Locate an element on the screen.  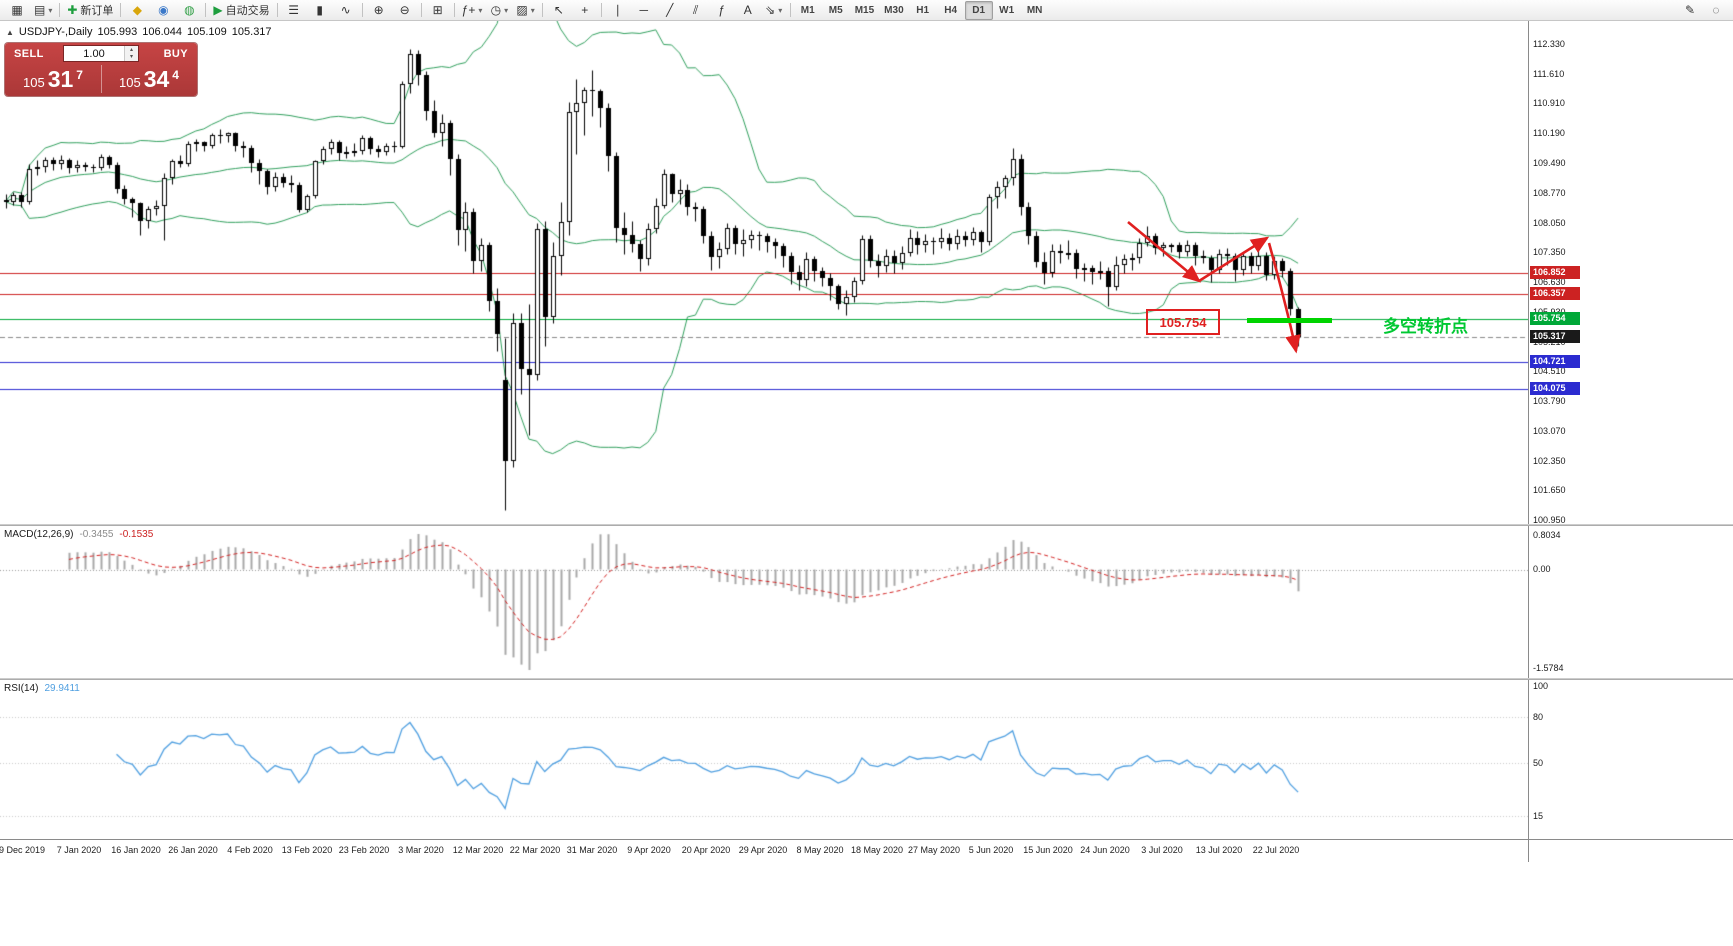
ohlc-close: 105.317 is located at coordinates (251, 32).